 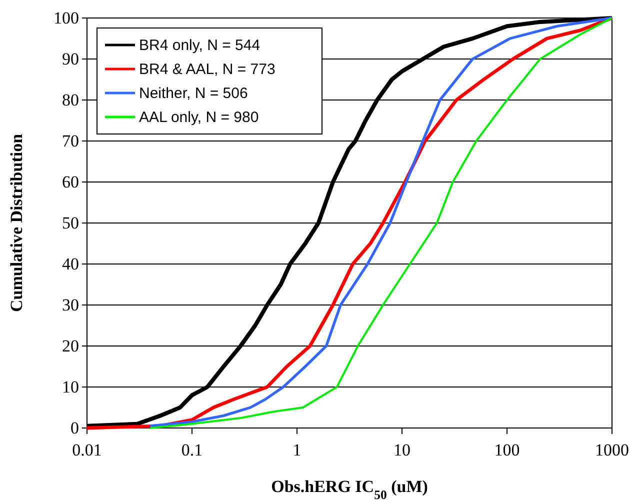 What do you see at coordinates (70, 222) in the screenshot?
I see `y-tick-label: 50` at bounding box center [70, 222].